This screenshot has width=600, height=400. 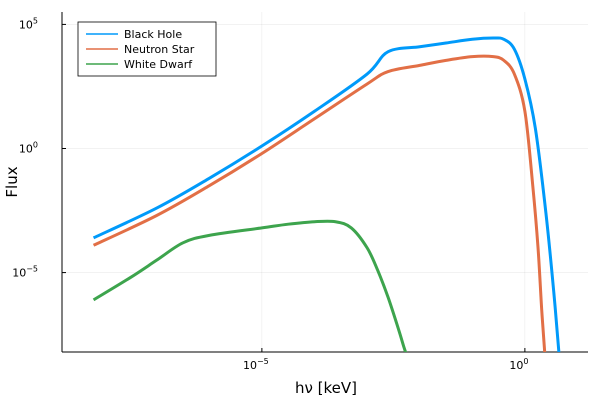 What do you see at coordinates (385, 364) in the screenshot?
I see `x-tick-labels: 10⁻⁵ 10⁰` at bounding box center [385, 364].